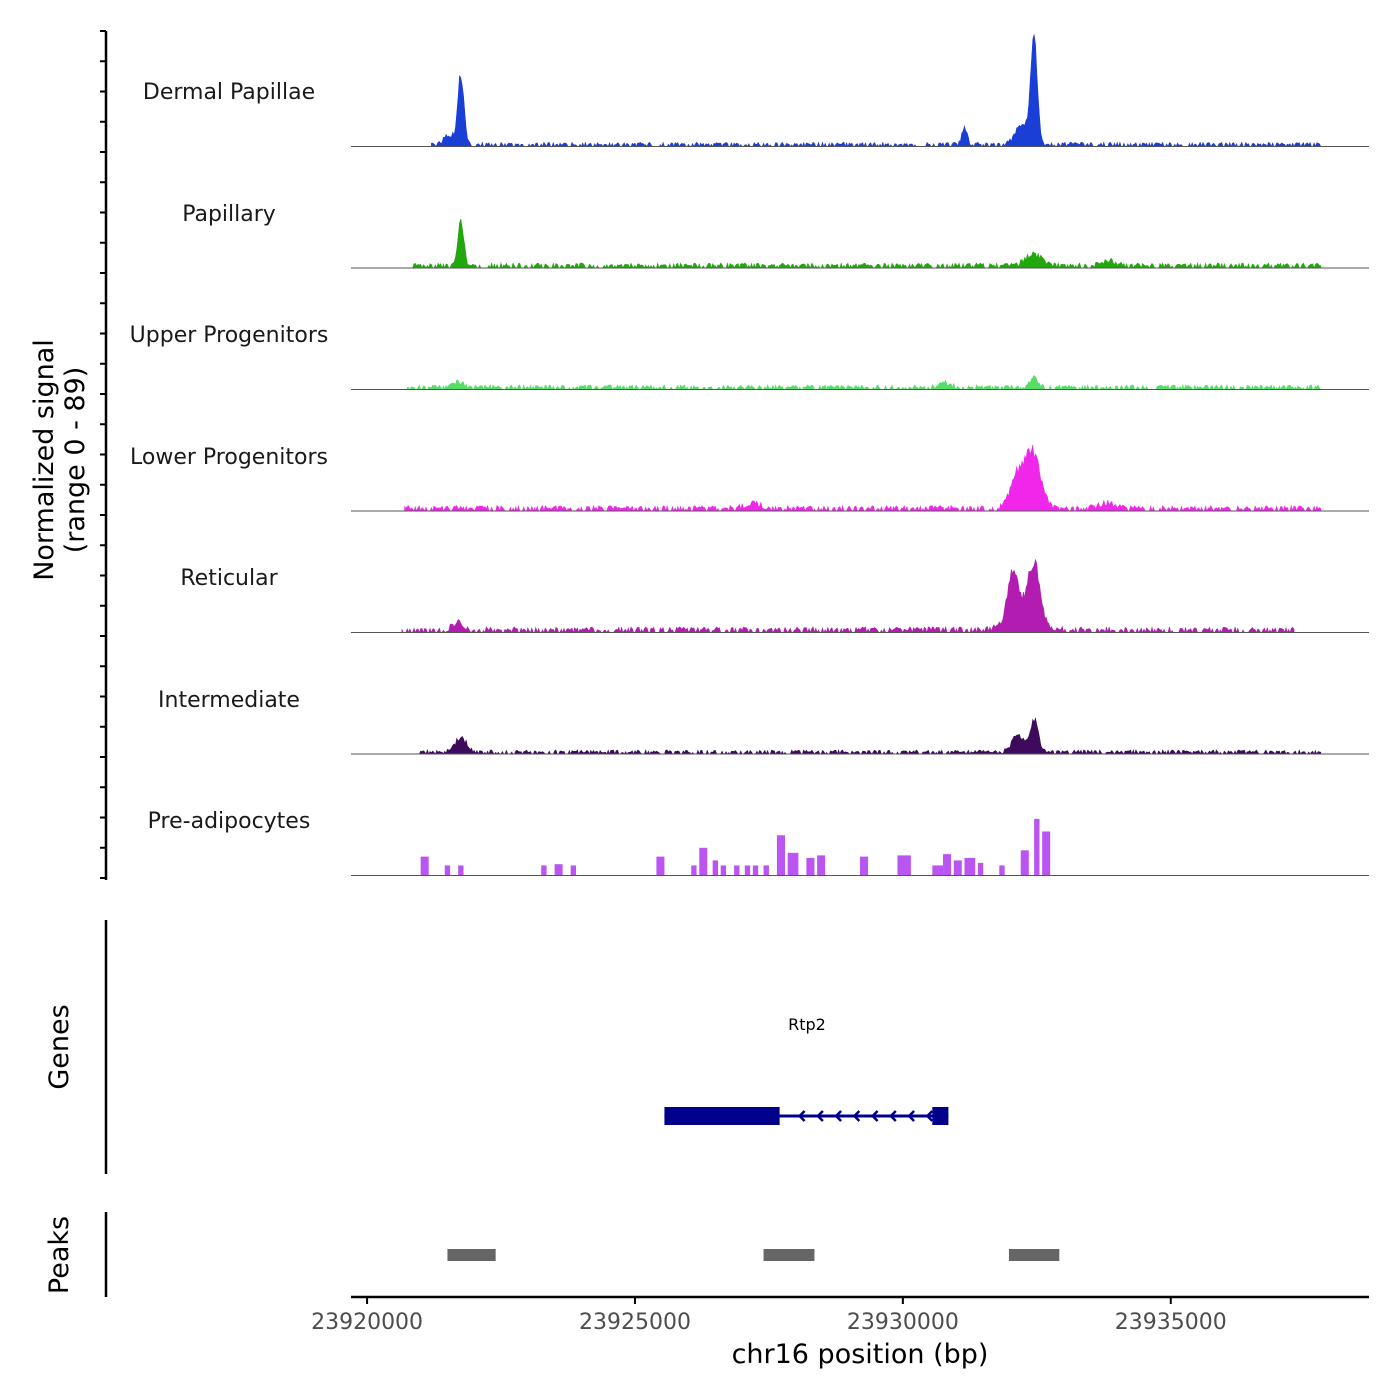  I want to click on coverage-area-papillary, so click(867, 244).